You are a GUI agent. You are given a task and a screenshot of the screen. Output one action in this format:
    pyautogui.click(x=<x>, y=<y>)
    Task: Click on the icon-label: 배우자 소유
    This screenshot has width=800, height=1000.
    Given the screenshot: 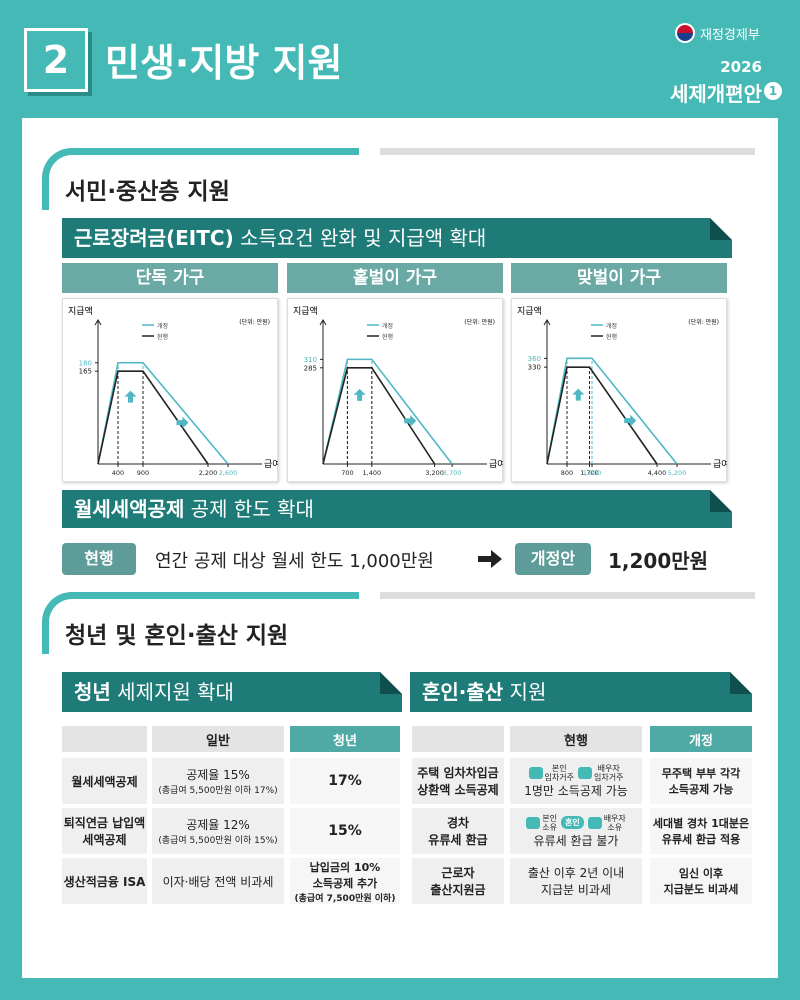 What is the action you would take?
    pyautogui.click(x=614, y=822)
    